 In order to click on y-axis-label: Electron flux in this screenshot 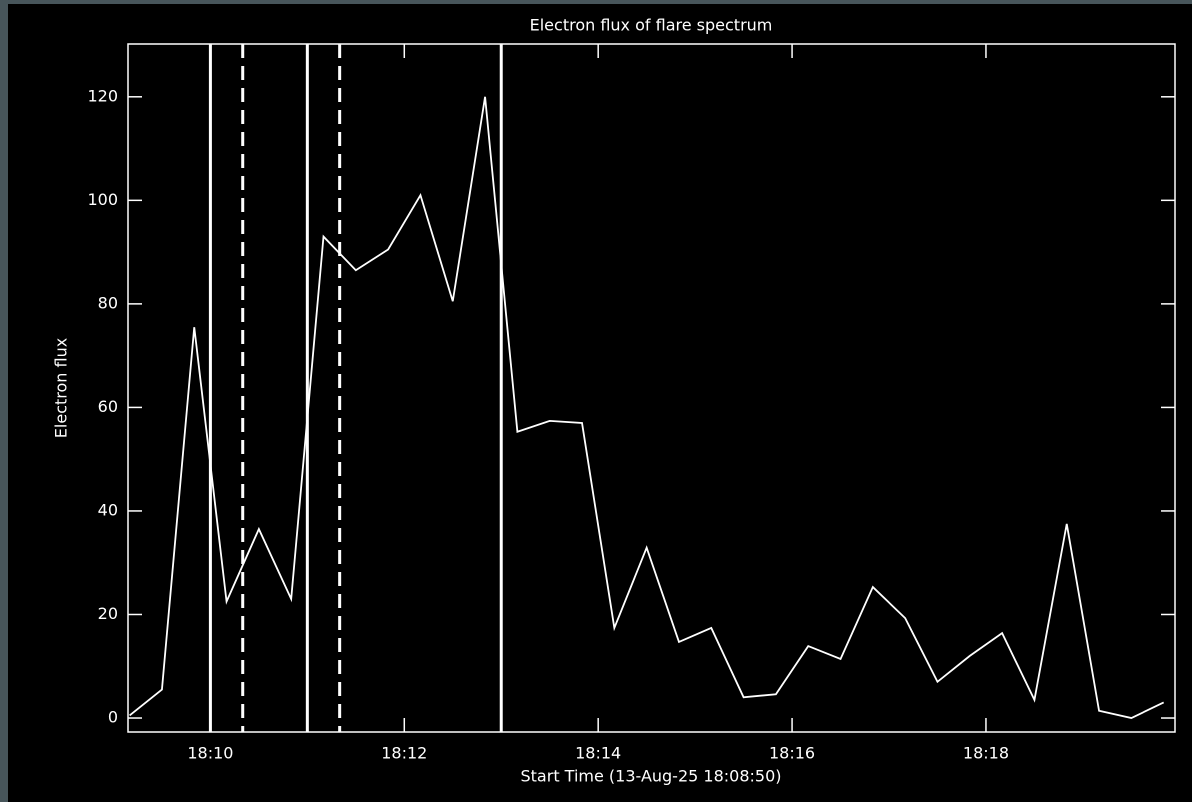, I will do `click(61, 388)`.